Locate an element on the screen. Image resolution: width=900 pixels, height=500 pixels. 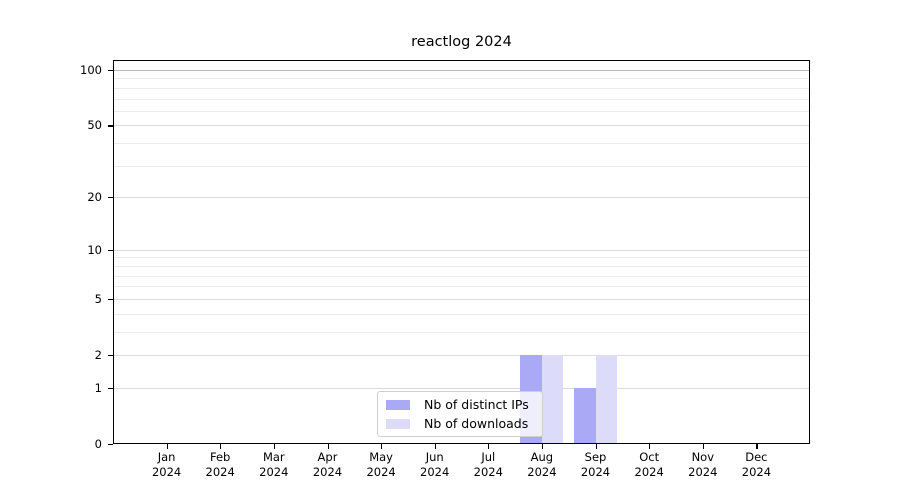
x-axis-tick-label: Apr 2024 is located at coordinates (328, 465).